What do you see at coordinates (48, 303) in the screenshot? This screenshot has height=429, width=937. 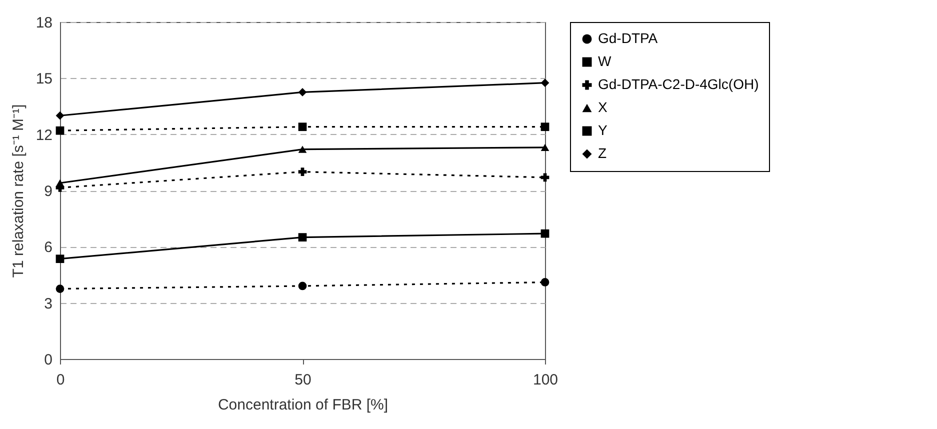 I see `y-tick-label: 3` at bounding box center [48, 303].